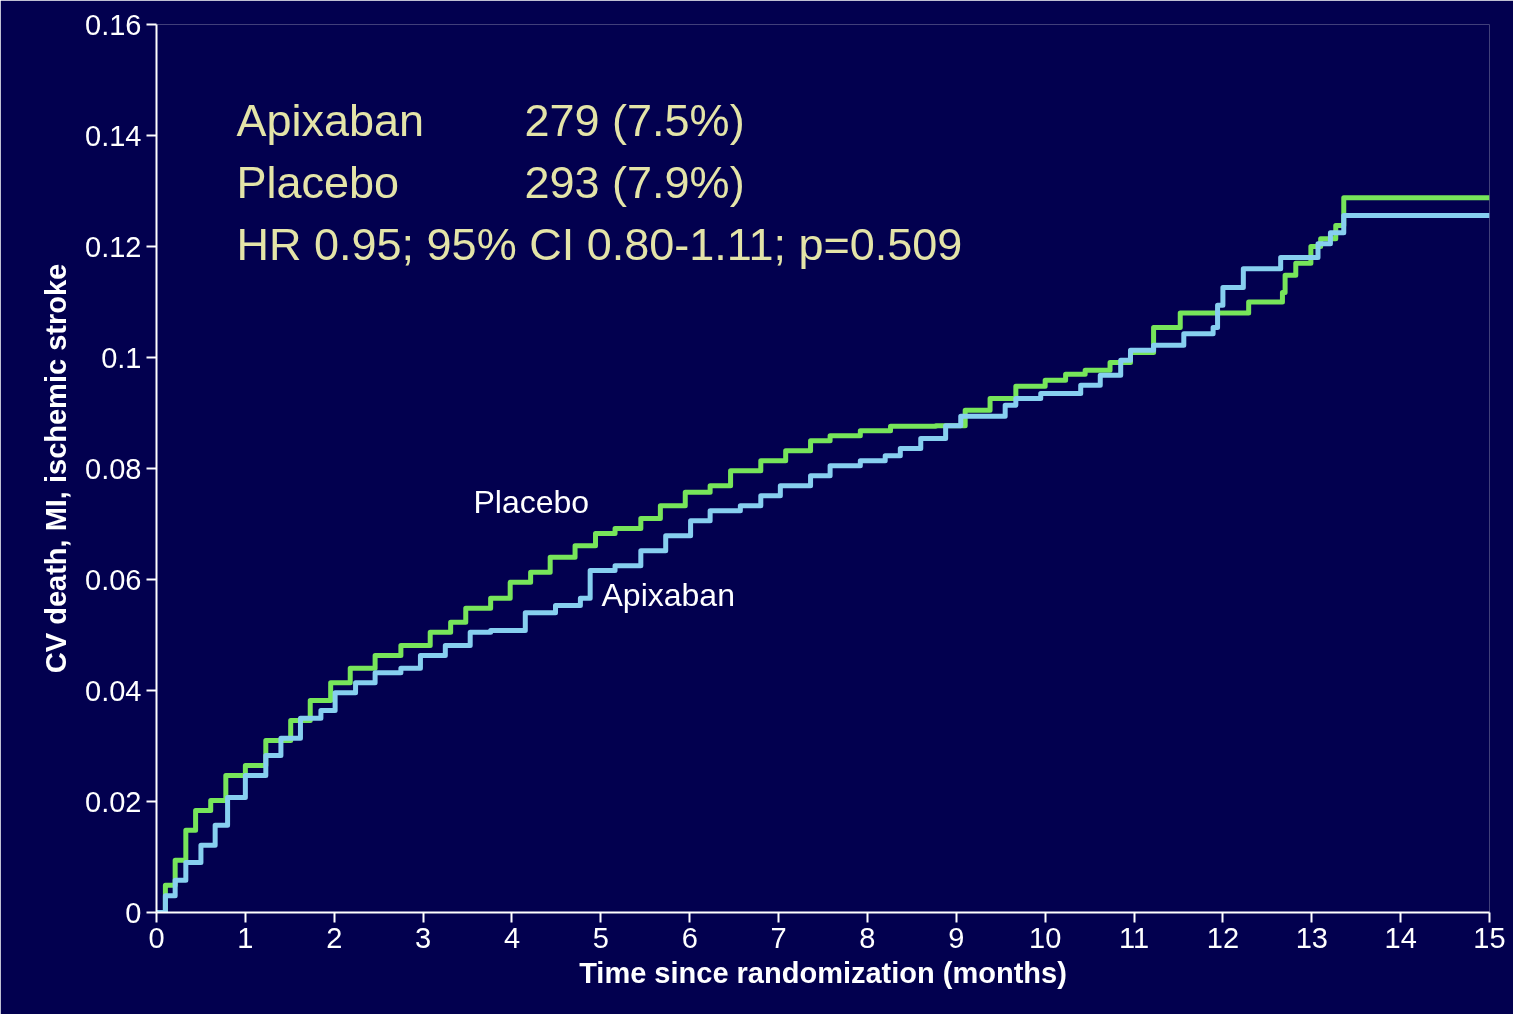 Image resolution: width=1513 pixels, height=1014 pixels. I want to click on x-tick-label: 13, so click(1311, 937).